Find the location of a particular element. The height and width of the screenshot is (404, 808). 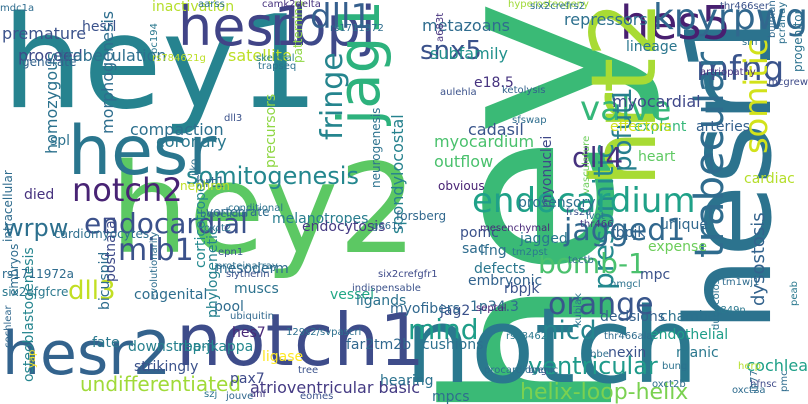

word-cadasil: cadasil is located at coordinates (496, 129).